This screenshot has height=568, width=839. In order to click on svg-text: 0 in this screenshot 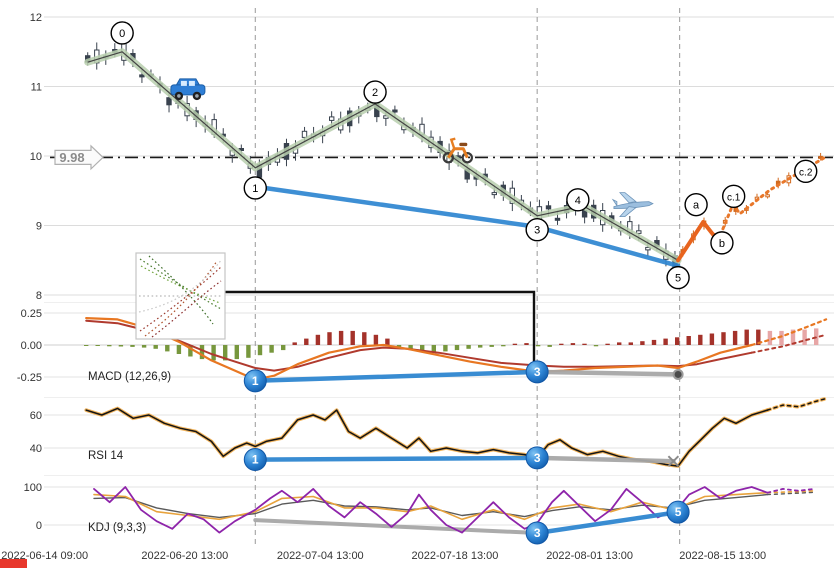, I will do `click(122, 34)`.